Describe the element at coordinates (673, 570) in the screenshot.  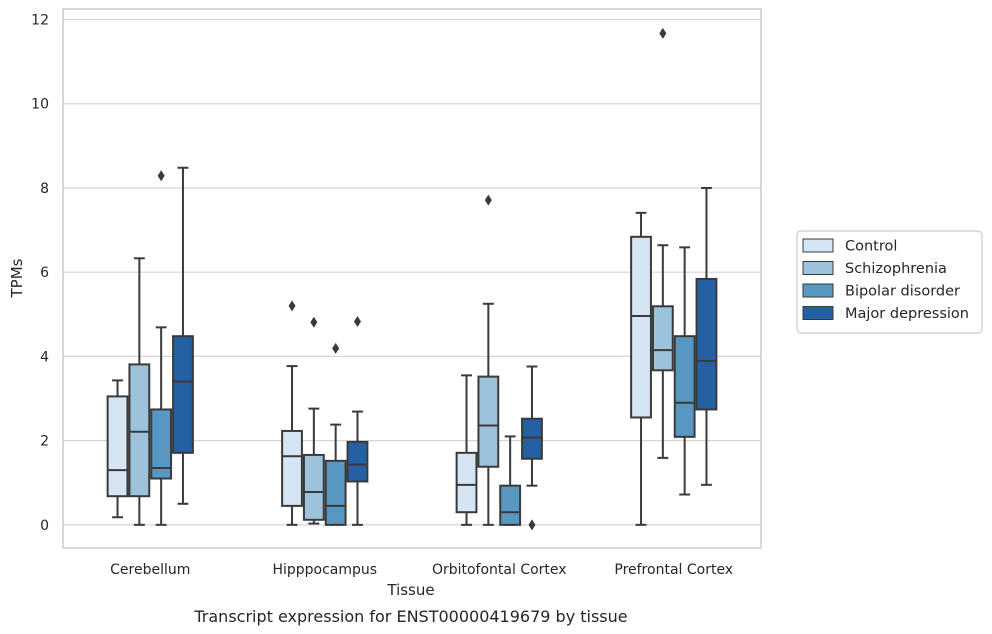
I see `x-tick-label: Prefrontal Cortex` at that location.